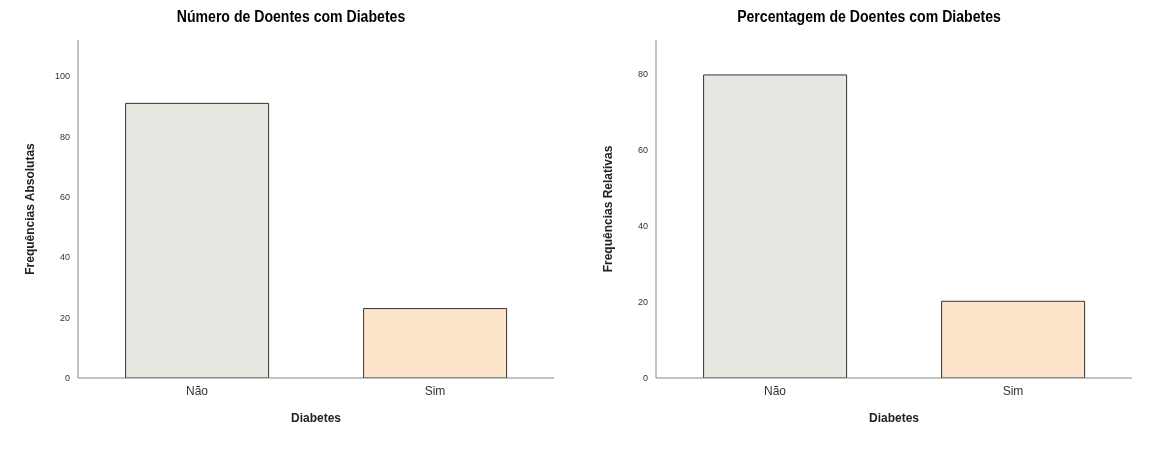 Image resolution: width=1153 pixels, height=461 pixels. I want to click on chart-title: Número de Doentes com Diabetes, so click(291, 17).